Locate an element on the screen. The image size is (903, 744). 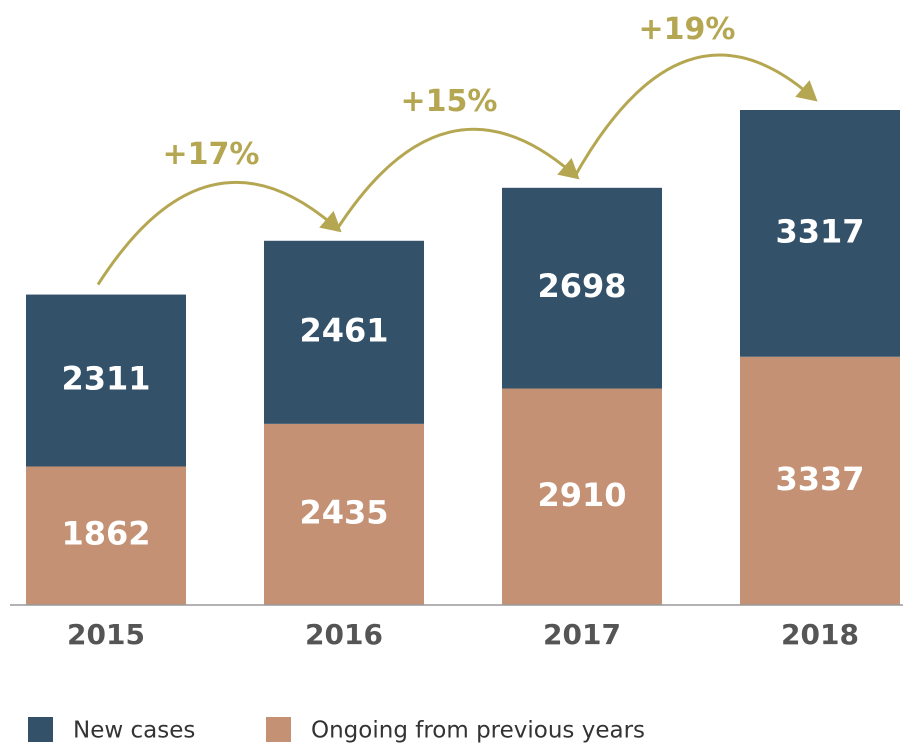
data-label: 2435 is located at coordinates (343, 512).